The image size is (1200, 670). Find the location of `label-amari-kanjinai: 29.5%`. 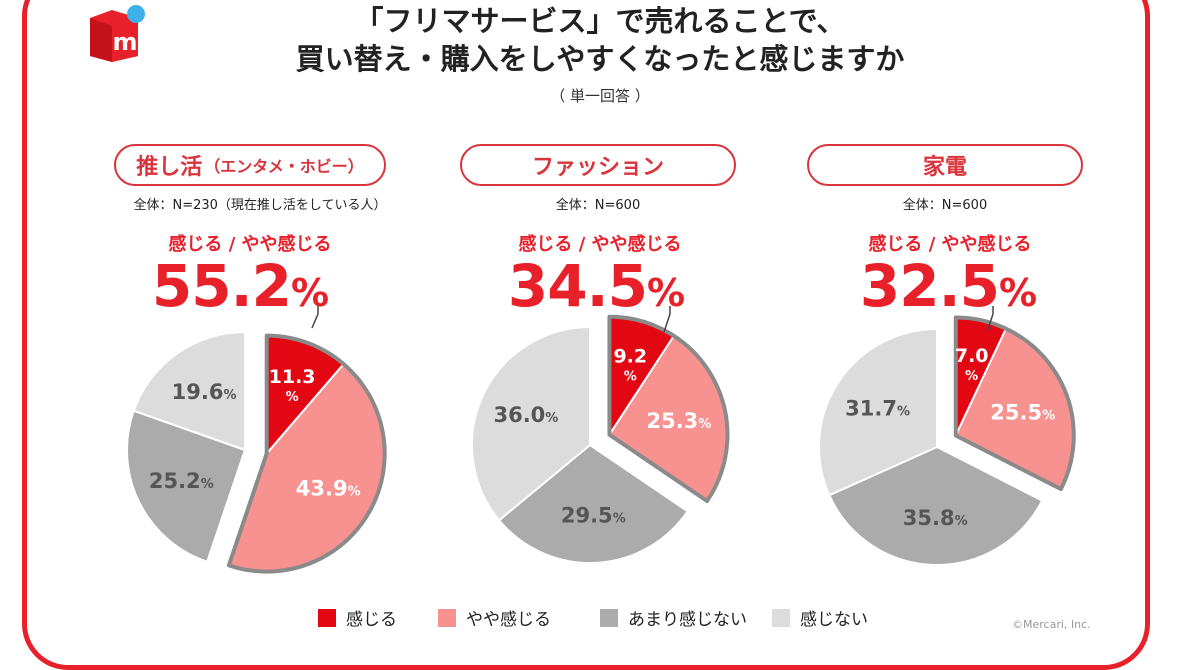

label-amari-kanjinai: 29.5% is located at coordinates (593, 516).